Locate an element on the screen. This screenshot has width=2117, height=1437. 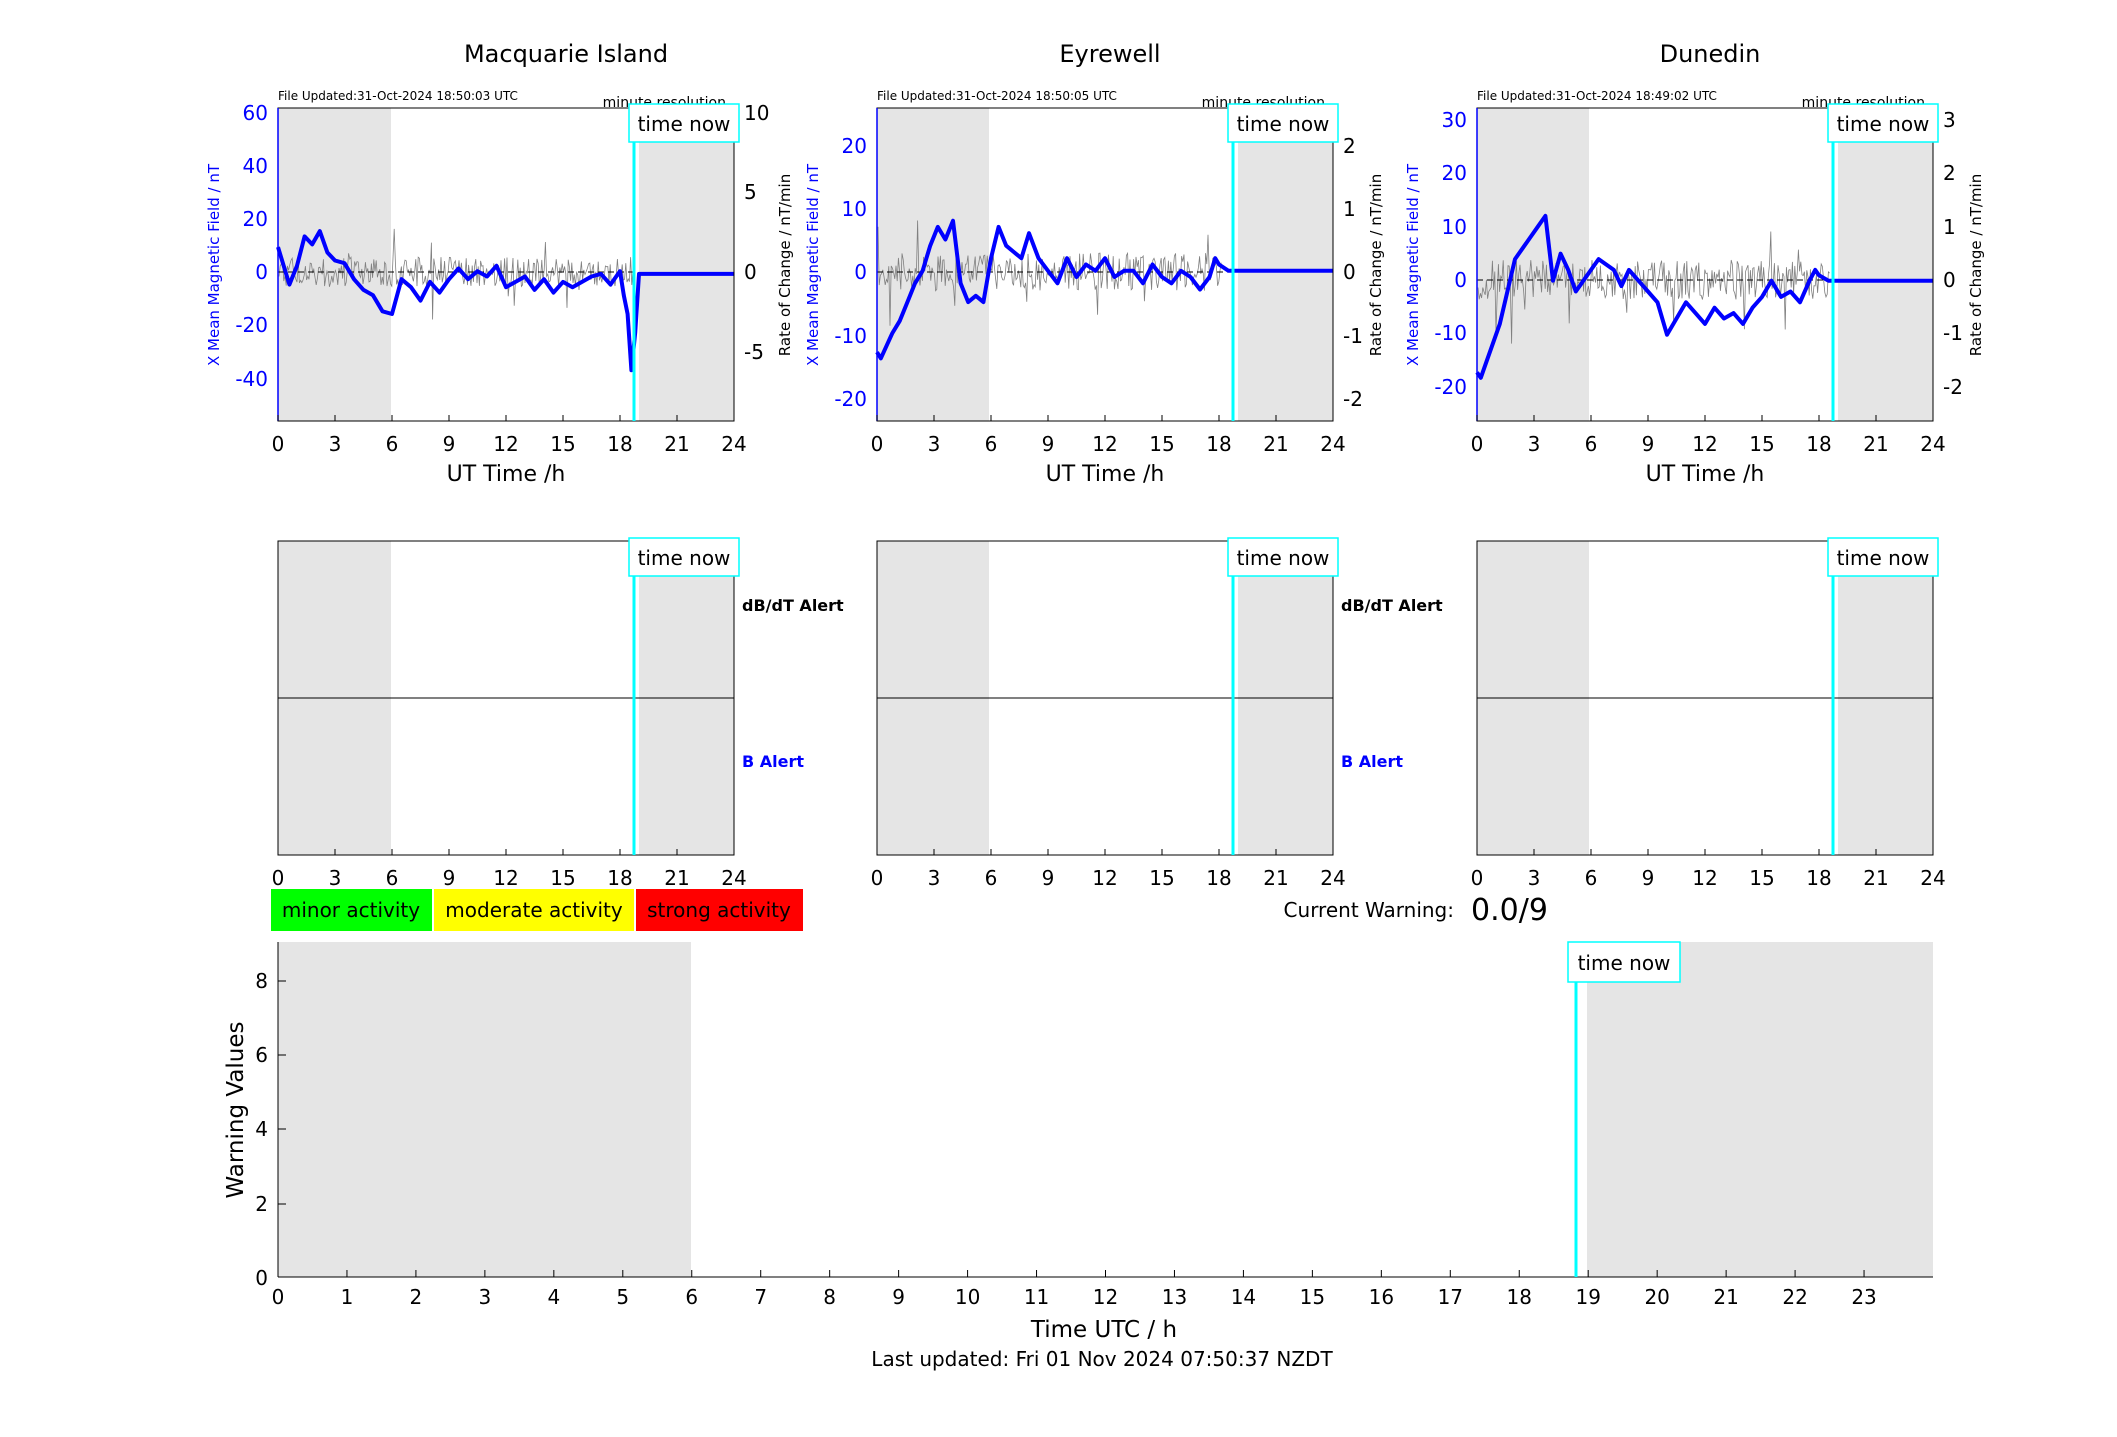
left-y-label: X Mean Magnetic Field / nT is located at coordinates (1413, 264).